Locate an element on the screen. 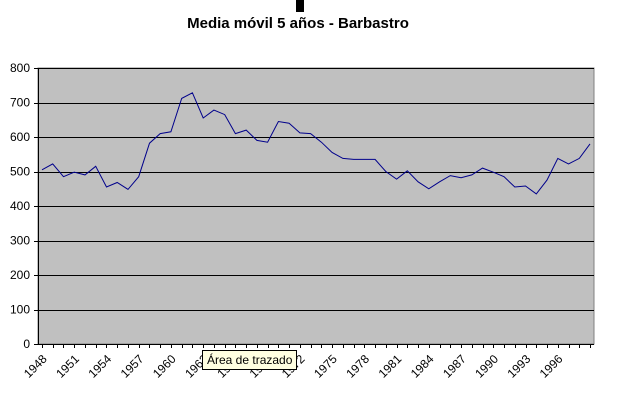 The width and height of the screenshot is (634, 419). y-tick-label: 0 is located at coordinates (26, 344).